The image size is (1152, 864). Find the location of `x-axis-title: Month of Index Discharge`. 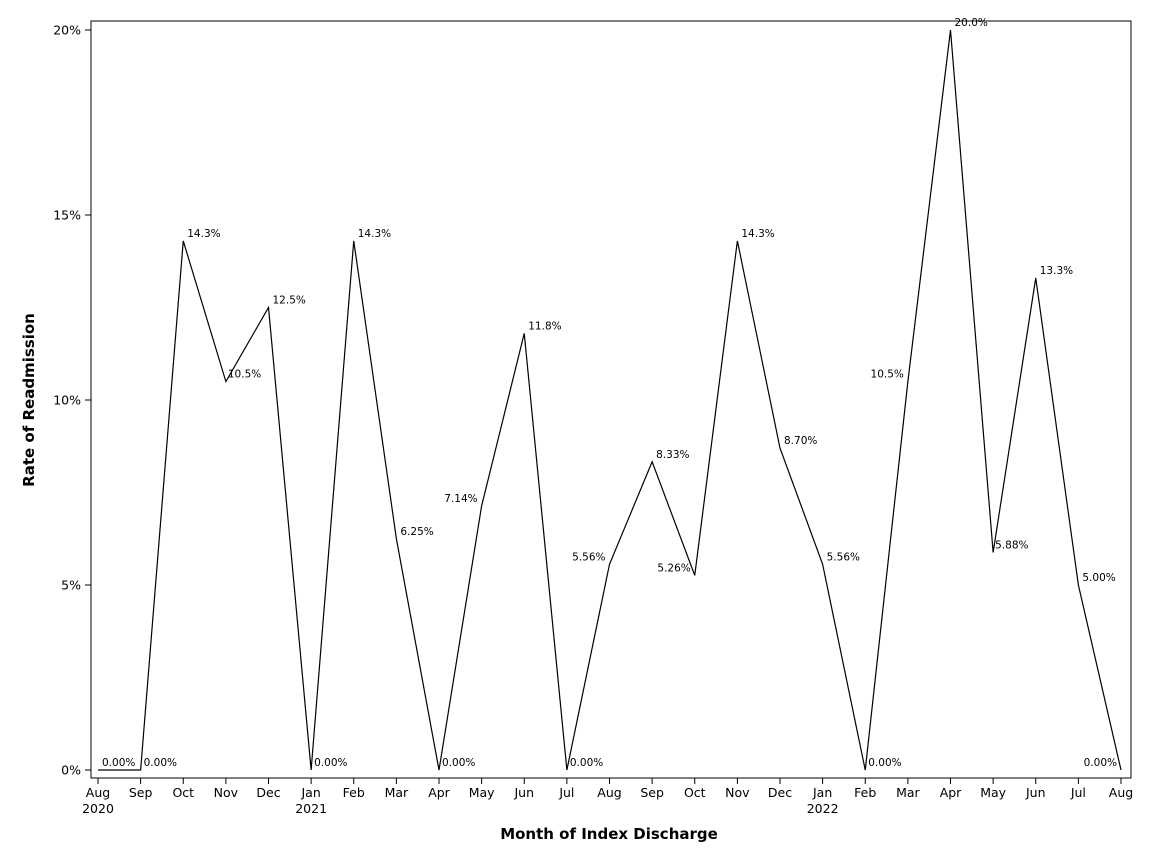

x-axis-title: Month of Index Discharge is located at coordinates (609, 834).